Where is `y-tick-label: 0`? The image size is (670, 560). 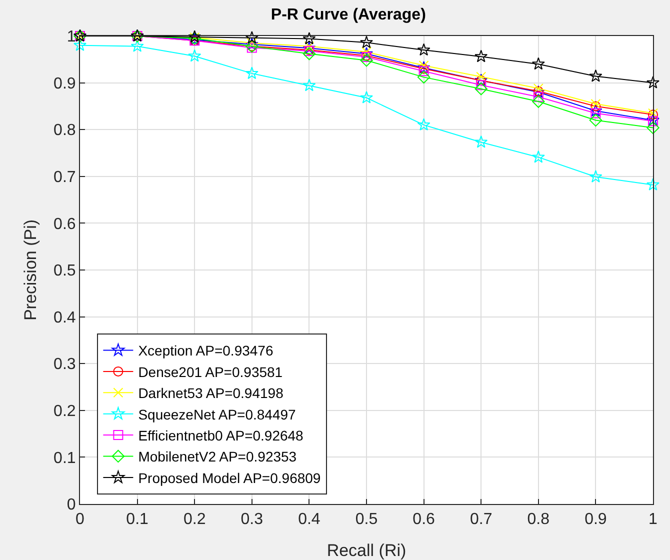
y-tick-label: 0 is located at coordinates (71, 505).